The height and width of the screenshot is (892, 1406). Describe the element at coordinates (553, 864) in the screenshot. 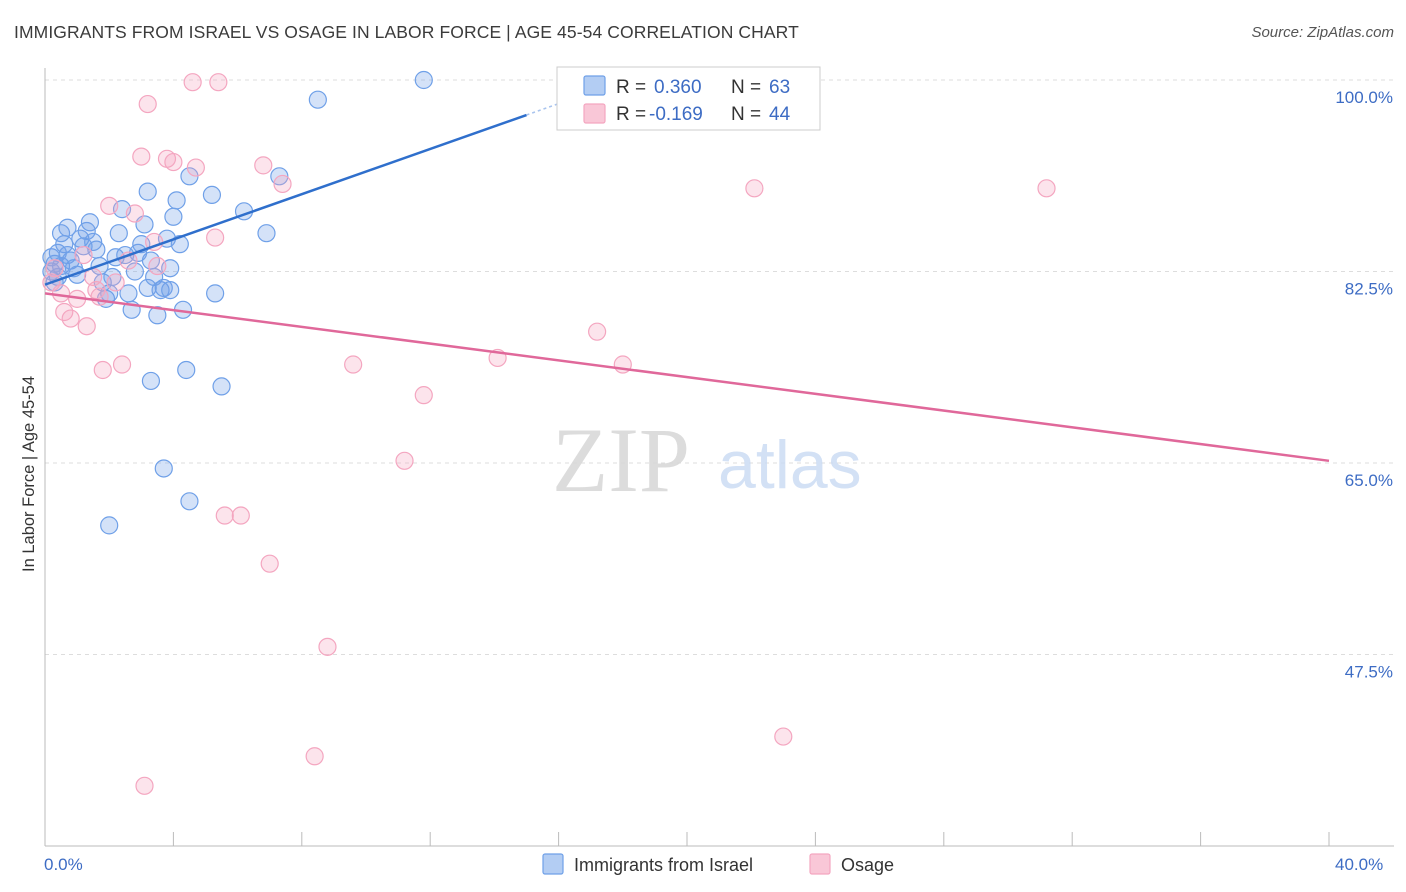

I see `series-legend-swatch-israel` at that location.